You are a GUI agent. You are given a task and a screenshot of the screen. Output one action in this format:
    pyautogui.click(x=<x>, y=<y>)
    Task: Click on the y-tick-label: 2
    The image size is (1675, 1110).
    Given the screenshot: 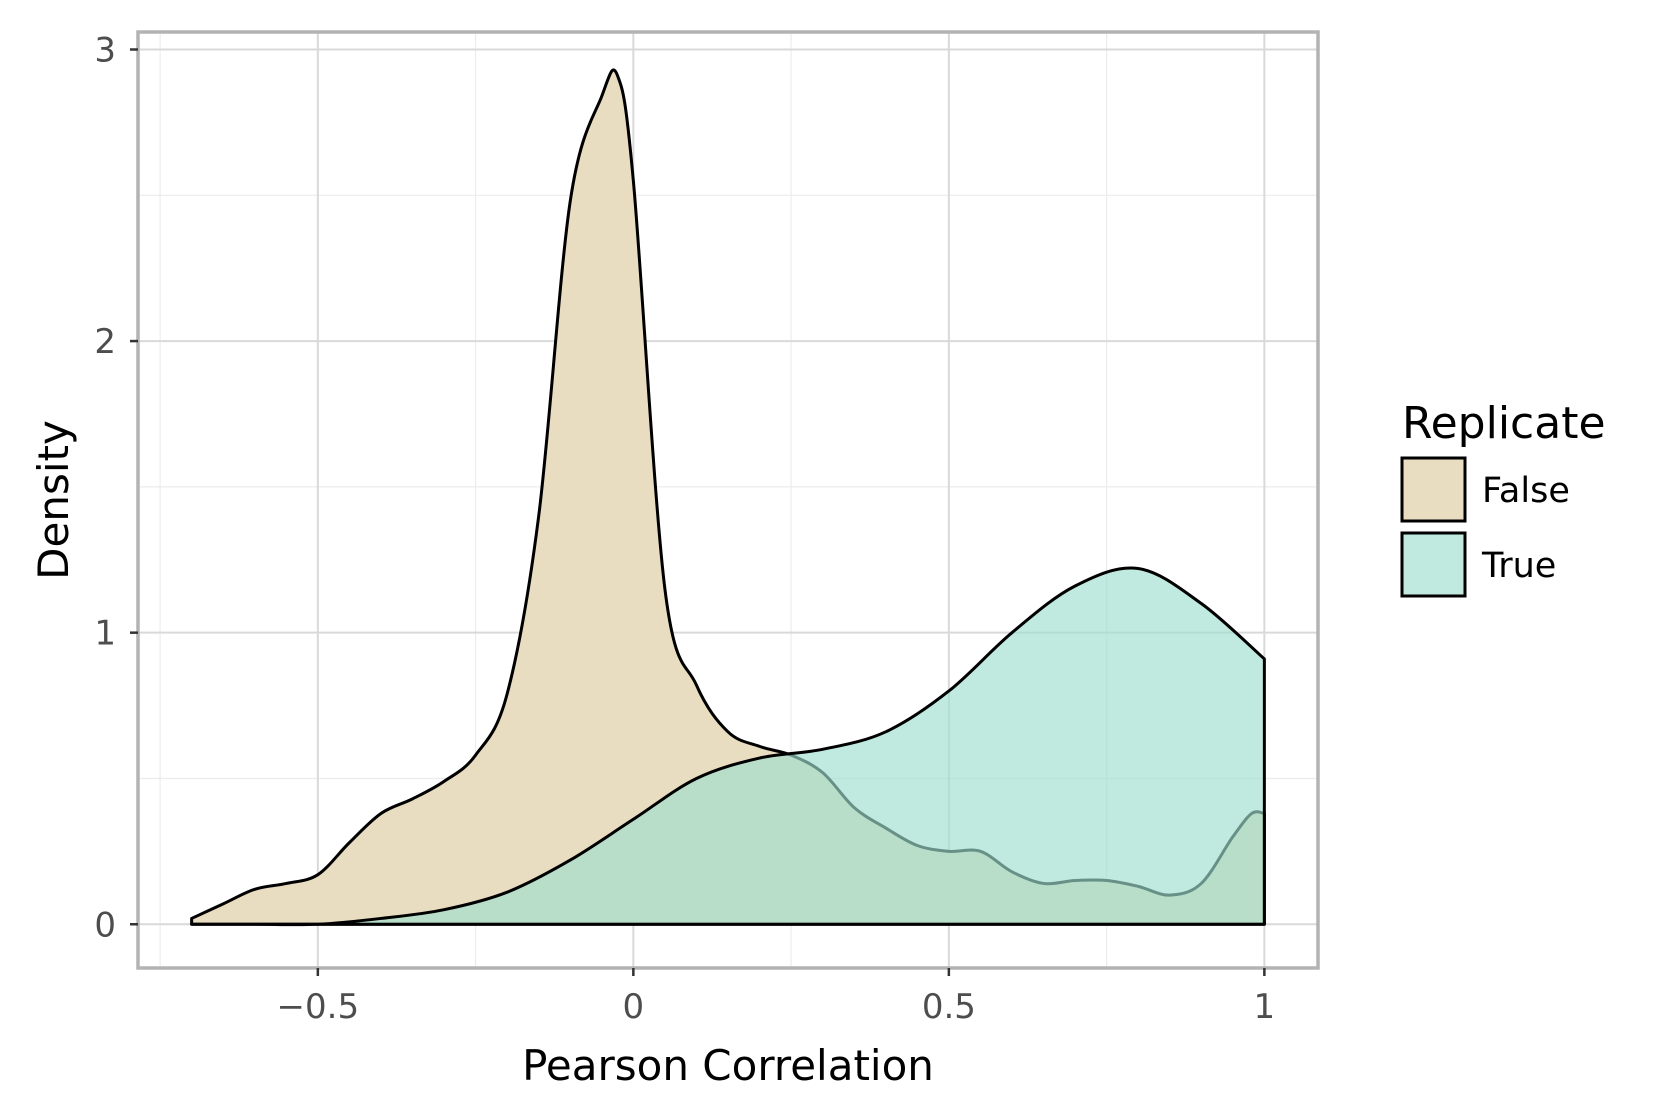 What is the action you would take?
    pyautogui.click(x=105, y=342)
    